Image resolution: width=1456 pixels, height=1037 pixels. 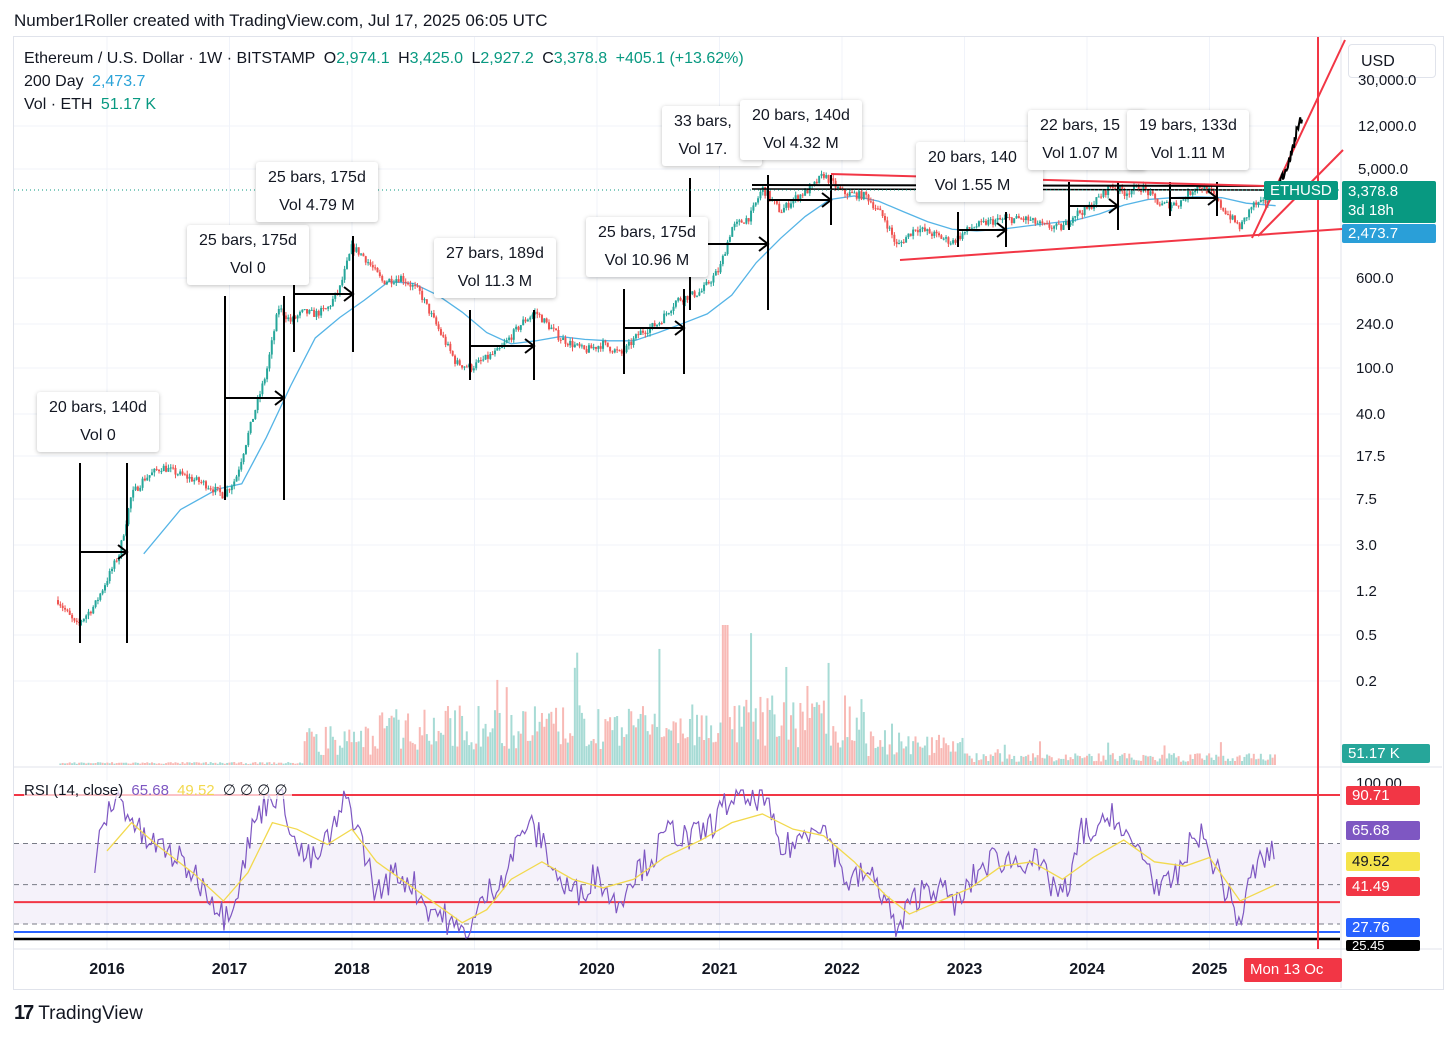 I want to click on close-value: 3,378.8, so click(x=580, y=58).